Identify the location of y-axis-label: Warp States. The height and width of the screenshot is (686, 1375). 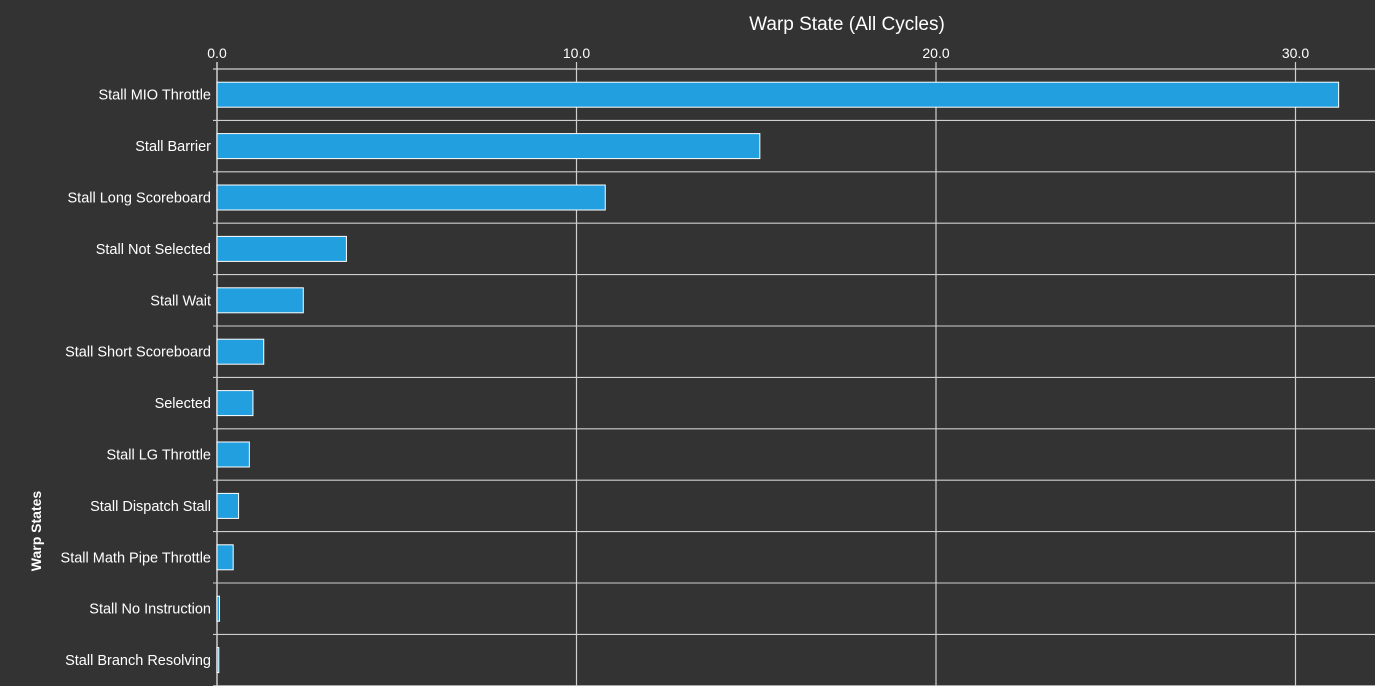
(36, 531).